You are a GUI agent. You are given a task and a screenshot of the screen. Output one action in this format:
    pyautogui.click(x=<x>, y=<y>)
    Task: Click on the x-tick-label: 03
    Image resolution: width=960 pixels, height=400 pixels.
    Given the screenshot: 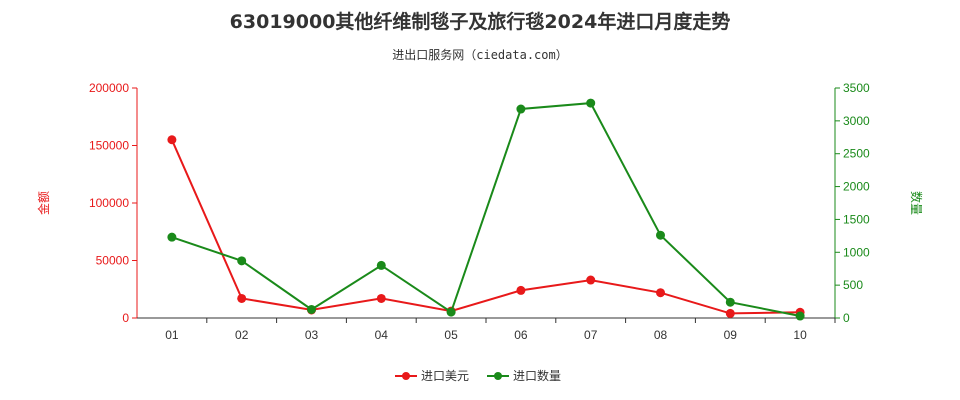 What is the action you would take?
    pyautogui.click(x=312, y=335)
    